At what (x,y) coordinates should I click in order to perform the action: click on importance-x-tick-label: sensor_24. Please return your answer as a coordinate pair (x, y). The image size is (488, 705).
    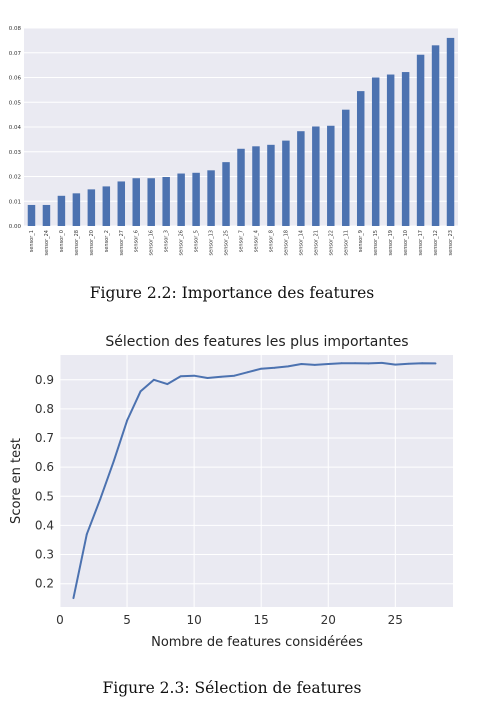
    Looking at the image, I should click on (47, 242).